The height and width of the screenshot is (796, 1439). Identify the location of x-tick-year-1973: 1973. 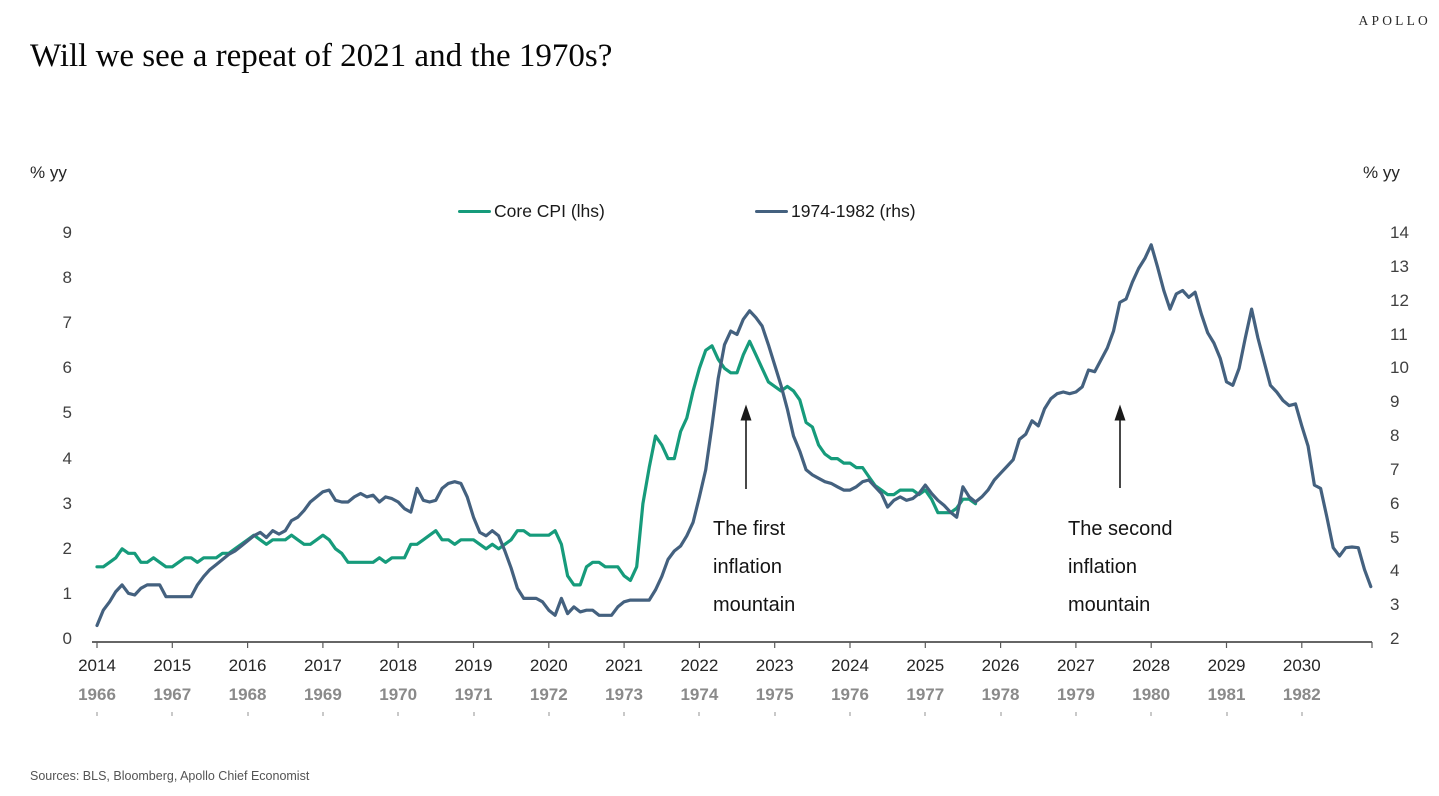
(624, 694).